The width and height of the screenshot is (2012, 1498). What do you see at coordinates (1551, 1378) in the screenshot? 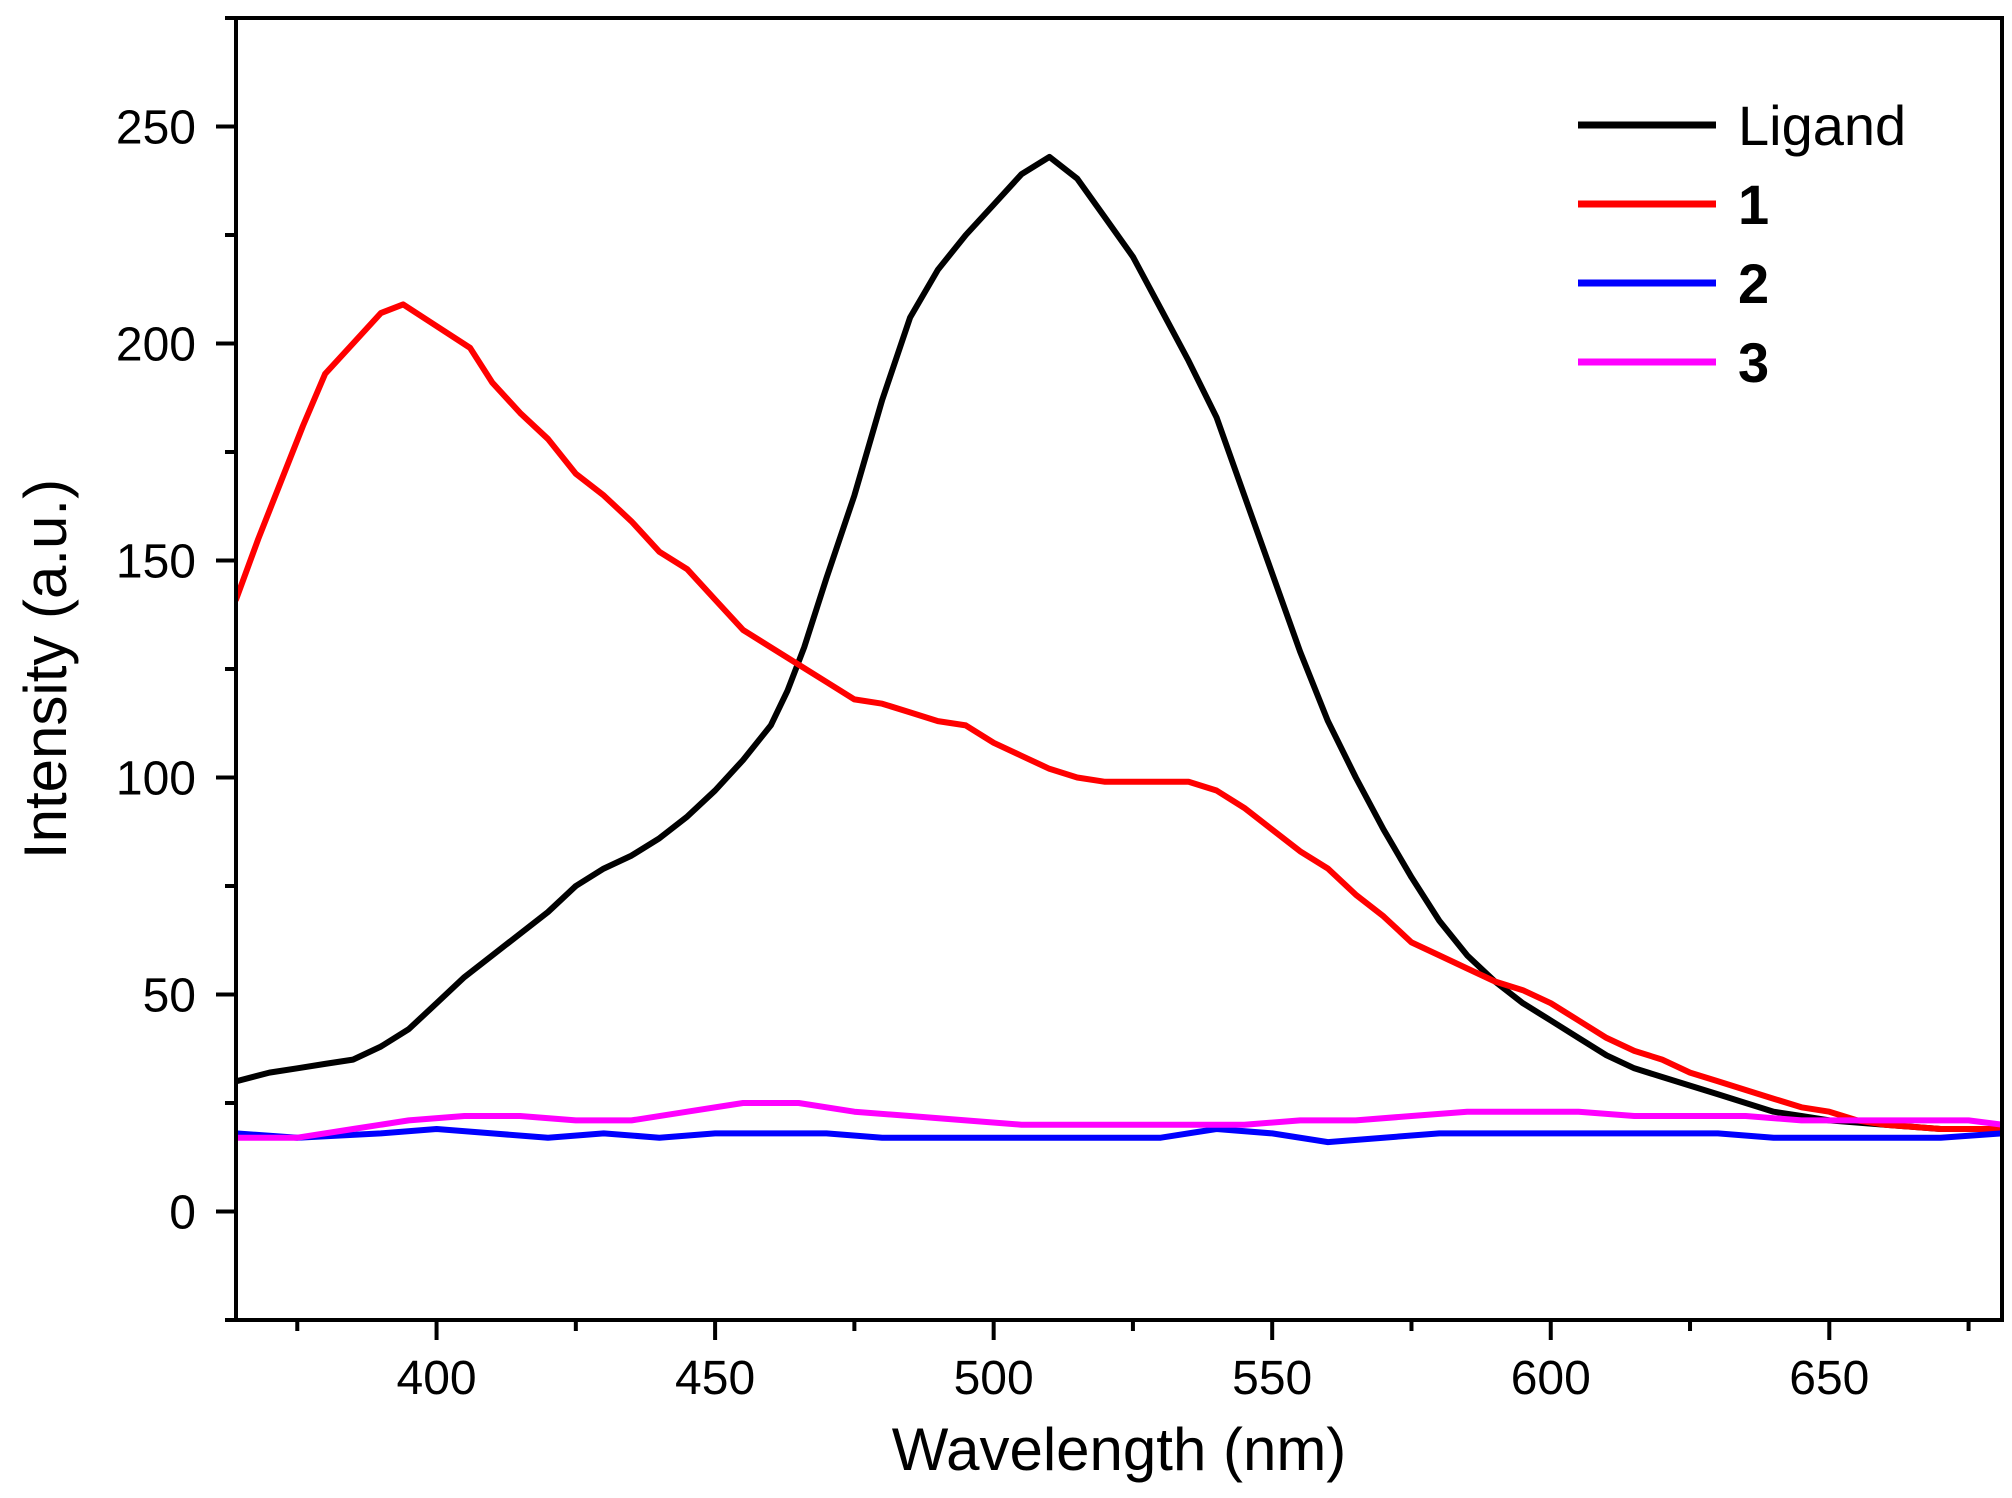
I see `x-tick-label: 600` at bounding box center [1551, 1378].